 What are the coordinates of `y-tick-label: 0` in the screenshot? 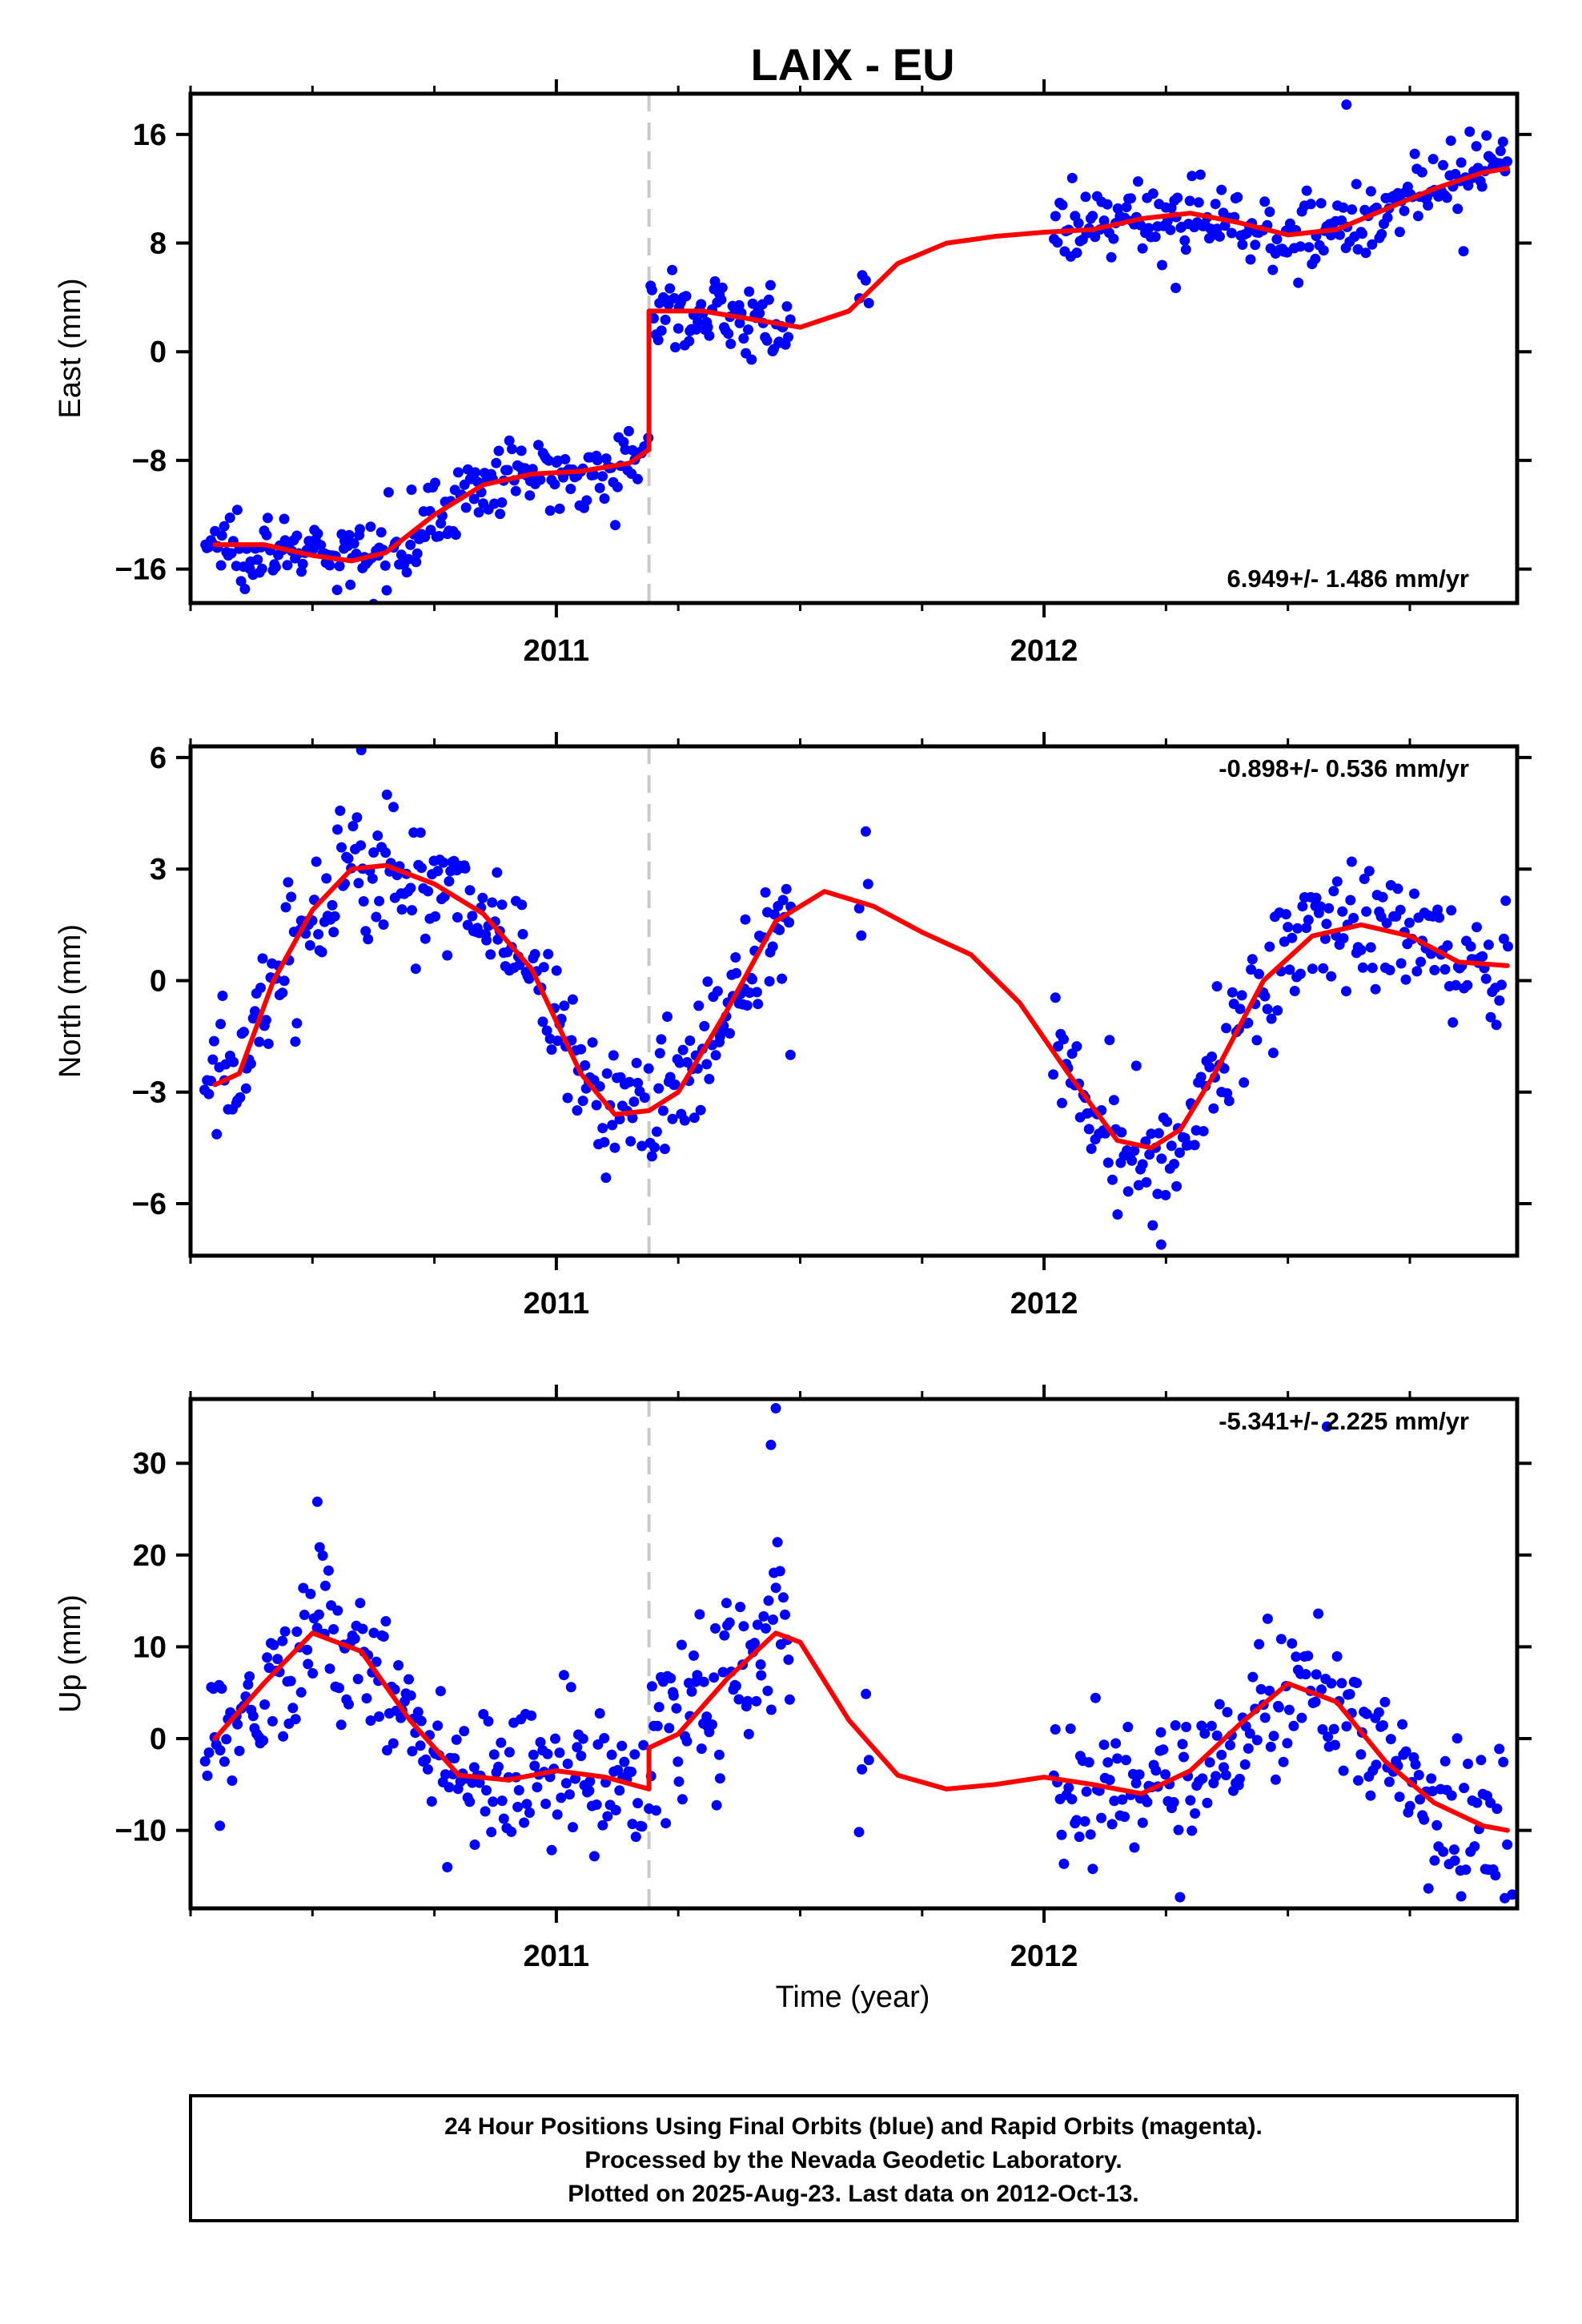 It's located at (158, 981).